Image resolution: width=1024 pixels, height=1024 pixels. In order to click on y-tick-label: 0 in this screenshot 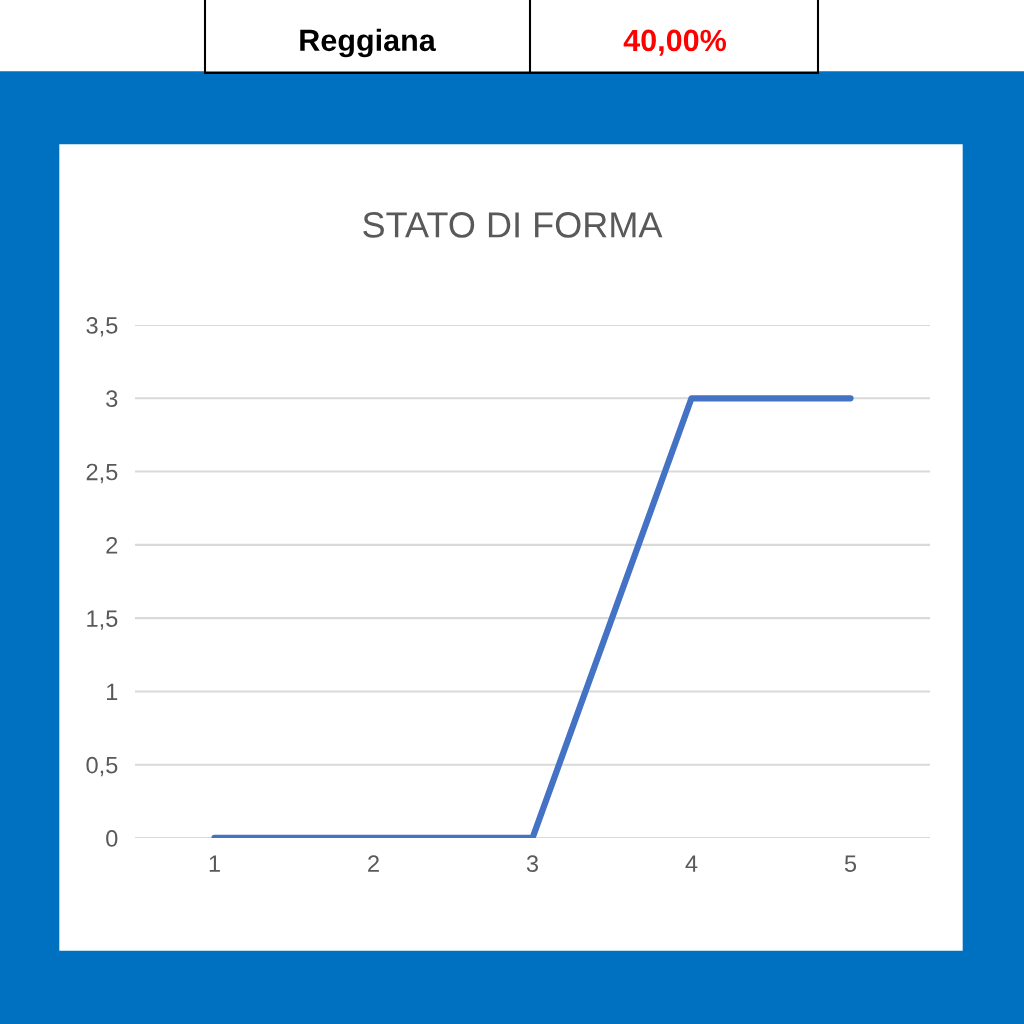, I will do `click(112, 838)`.